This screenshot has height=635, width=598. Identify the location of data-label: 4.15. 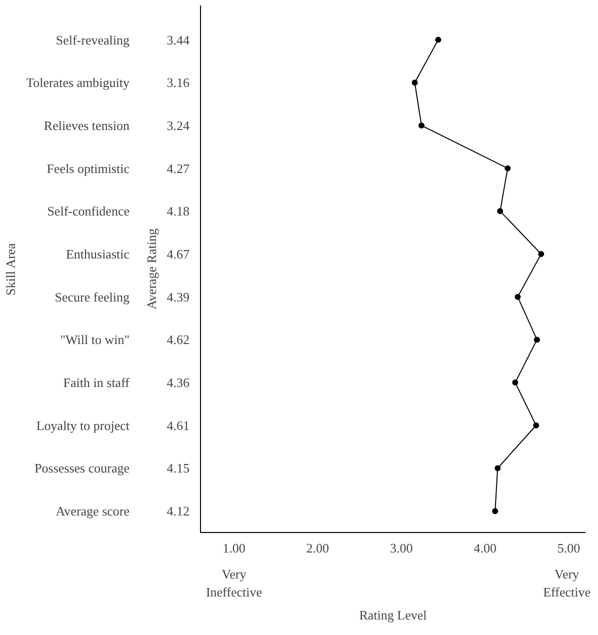
(178, 468).